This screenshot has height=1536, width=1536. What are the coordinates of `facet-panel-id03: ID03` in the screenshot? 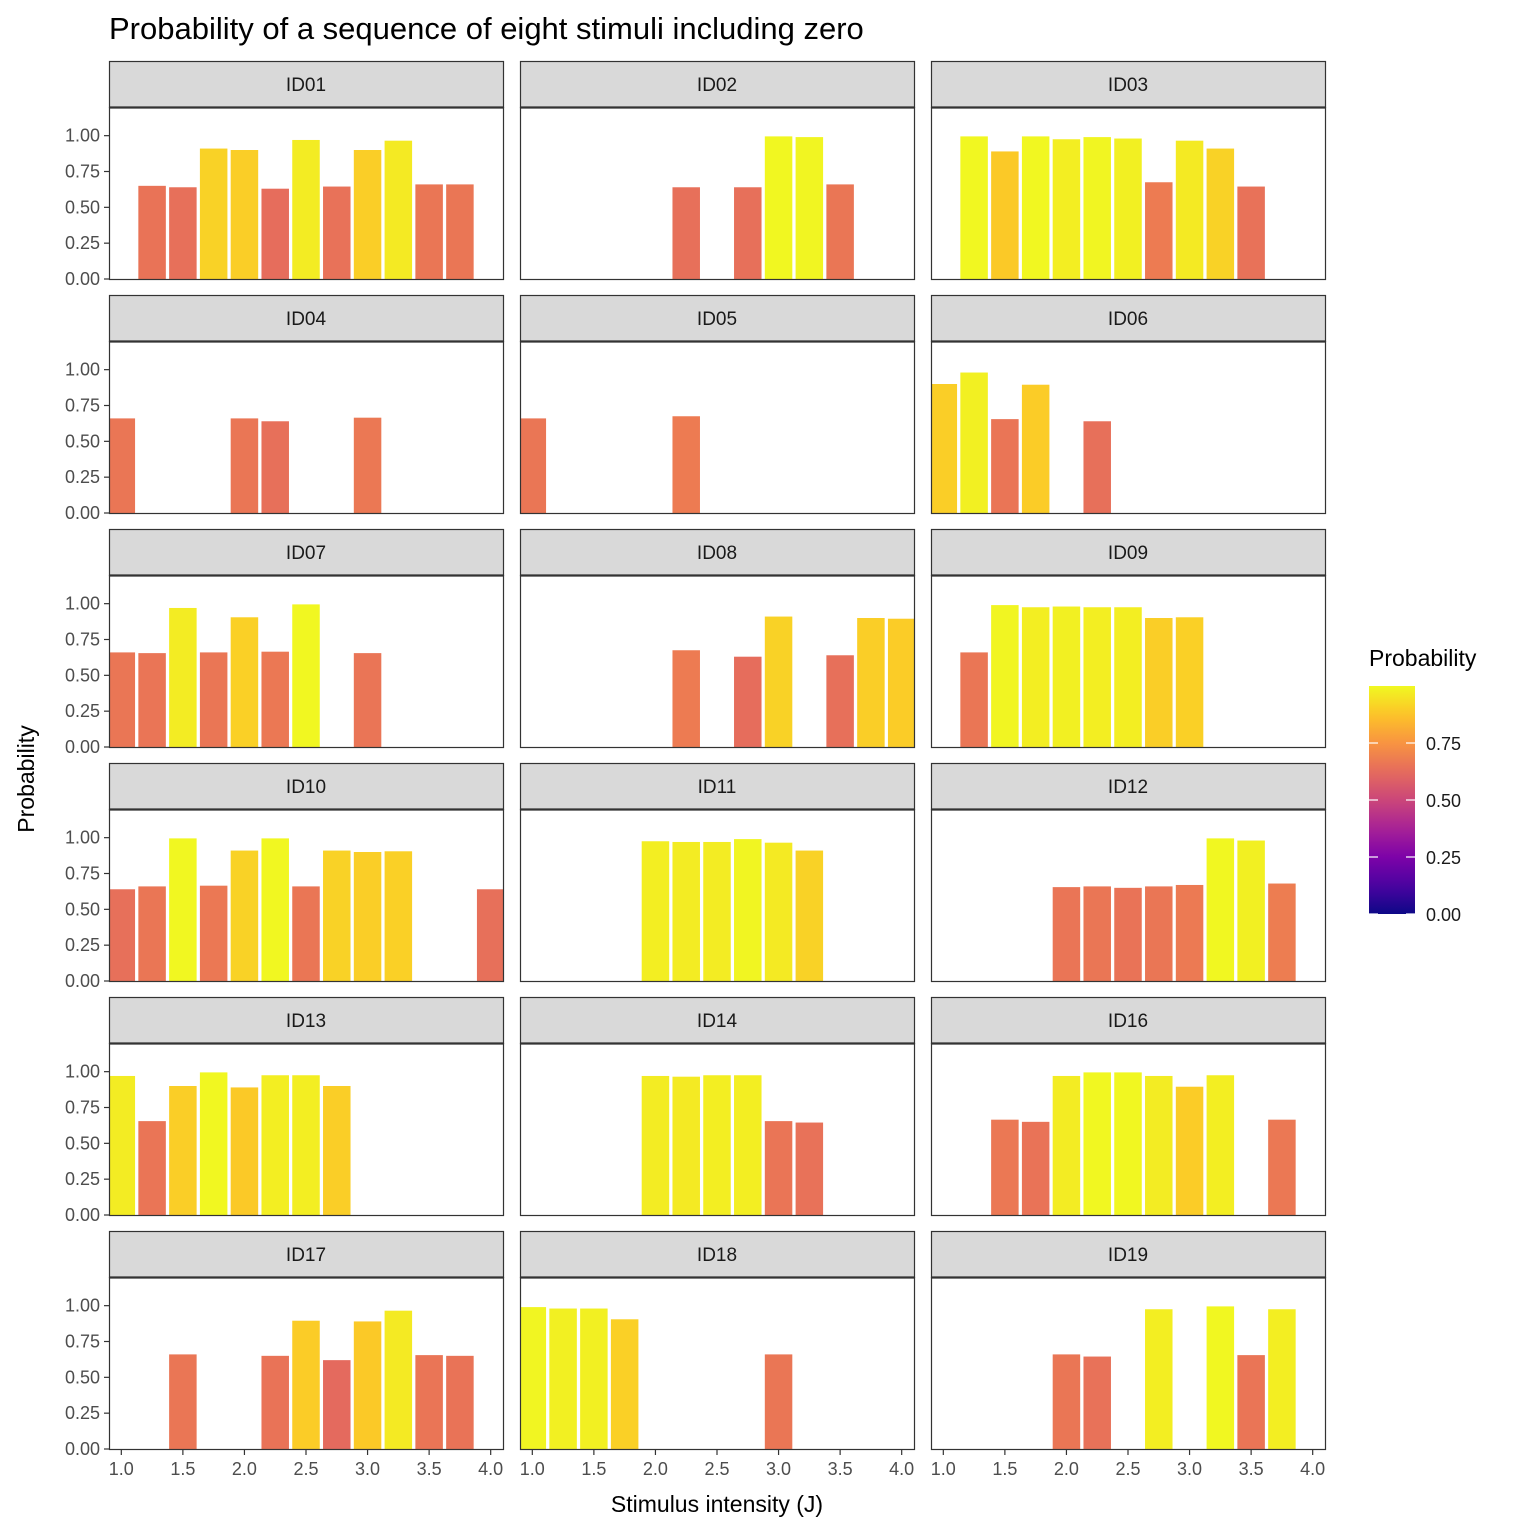 It's located at (1128, 170).